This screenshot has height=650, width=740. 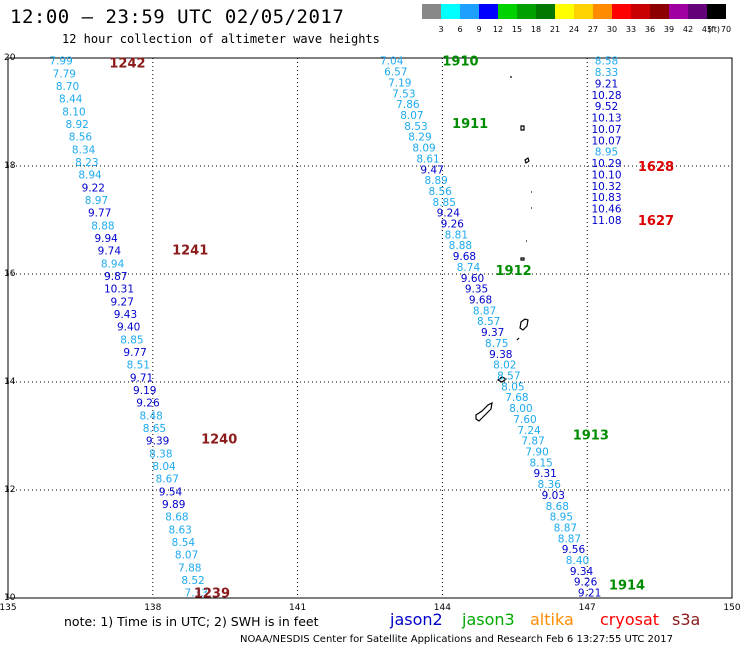 What do you see at coordinates (190, 251) in the screenshot?
I see `pass-number-label: 1241` at bounding box center [190, 251].